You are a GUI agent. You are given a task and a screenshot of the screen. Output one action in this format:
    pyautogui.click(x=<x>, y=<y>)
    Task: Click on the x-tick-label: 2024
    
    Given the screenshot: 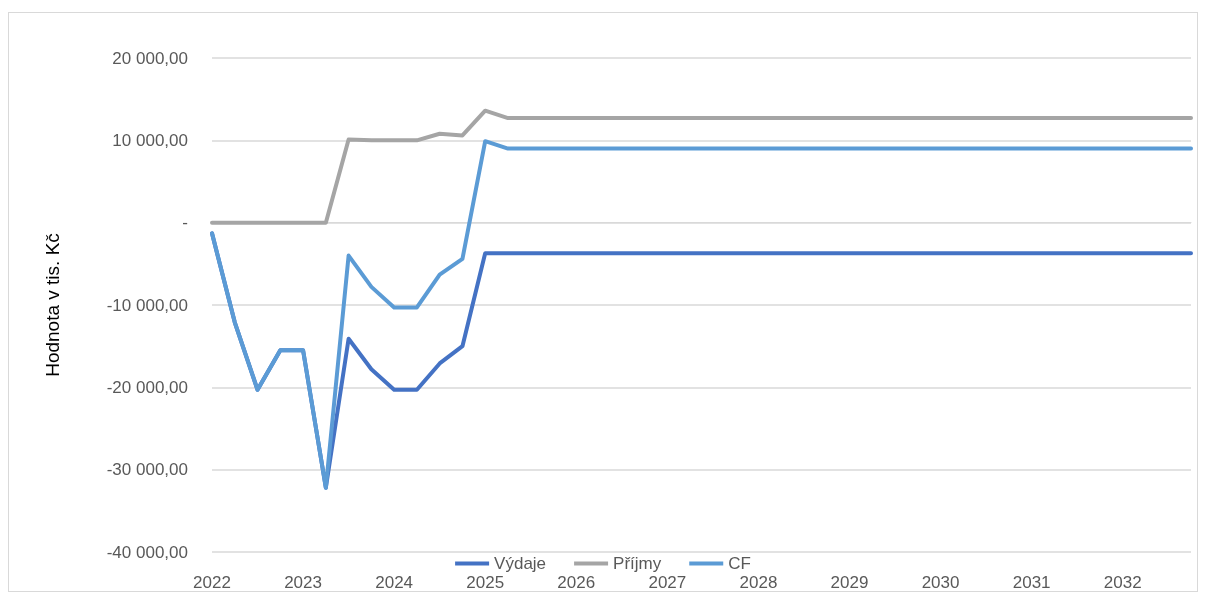 What is the action you would take?
    pyautogui.click(x=394, y=582)
    